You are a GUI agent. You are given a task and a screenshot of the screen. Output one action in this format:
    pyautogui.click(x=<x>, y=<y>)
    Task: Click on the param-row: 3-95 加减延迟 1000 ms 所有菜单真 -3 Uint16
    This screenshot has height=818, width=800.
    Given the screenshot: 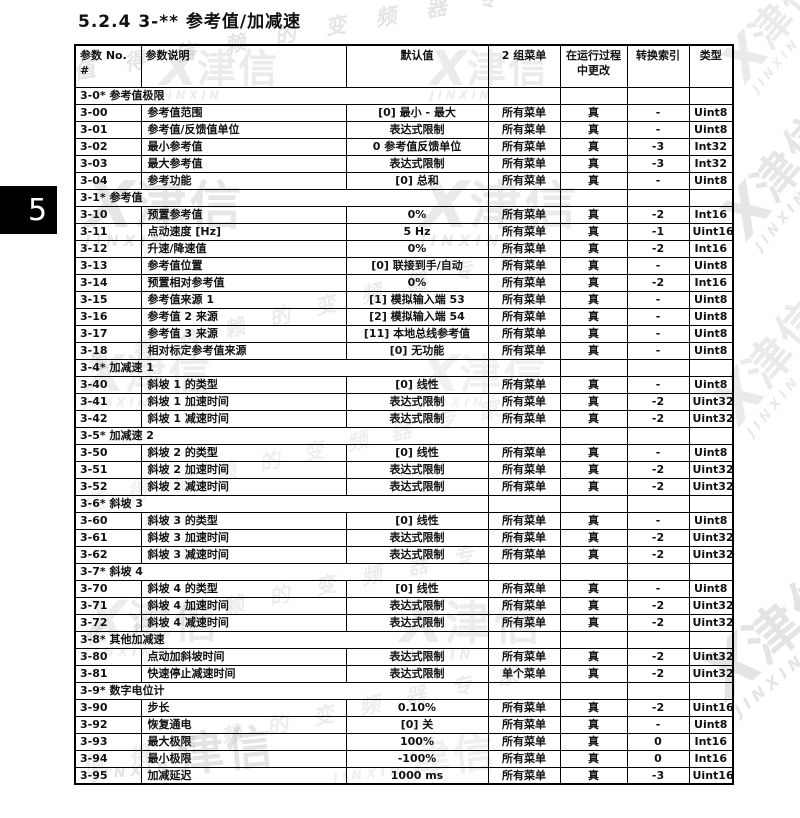 What is the action you would take?
    pyautogui.click(x=404, y=775)
    